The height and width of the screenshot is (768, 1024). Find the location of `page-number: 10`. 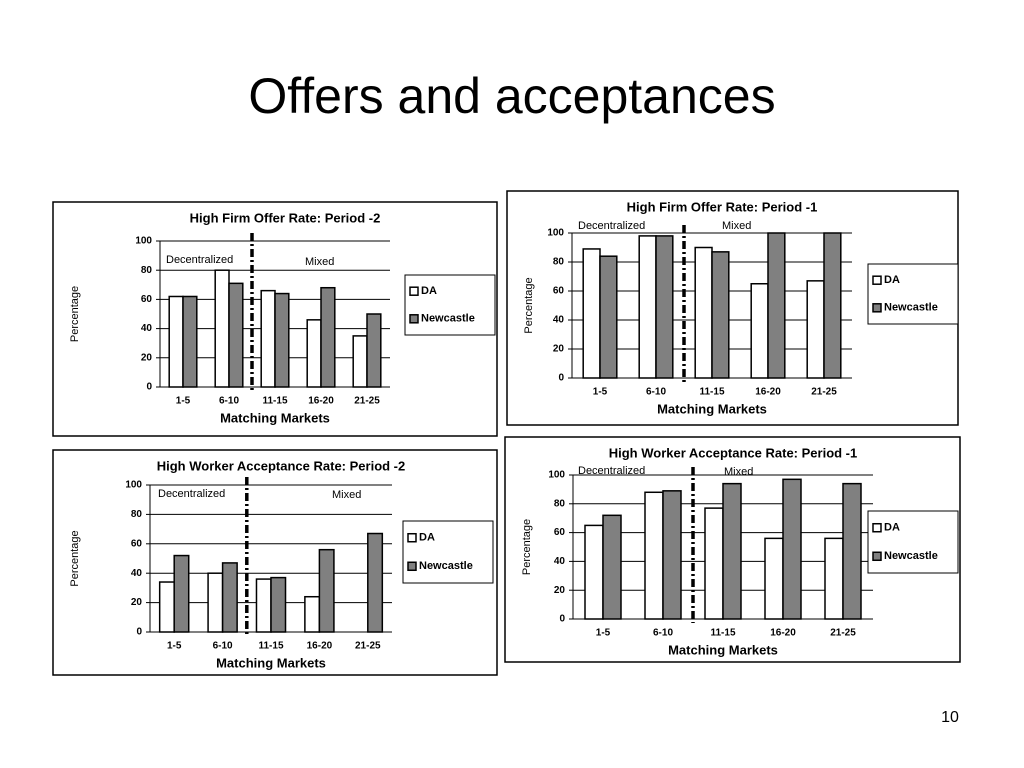

page-number: 10 is located at coordinates (950, 717).